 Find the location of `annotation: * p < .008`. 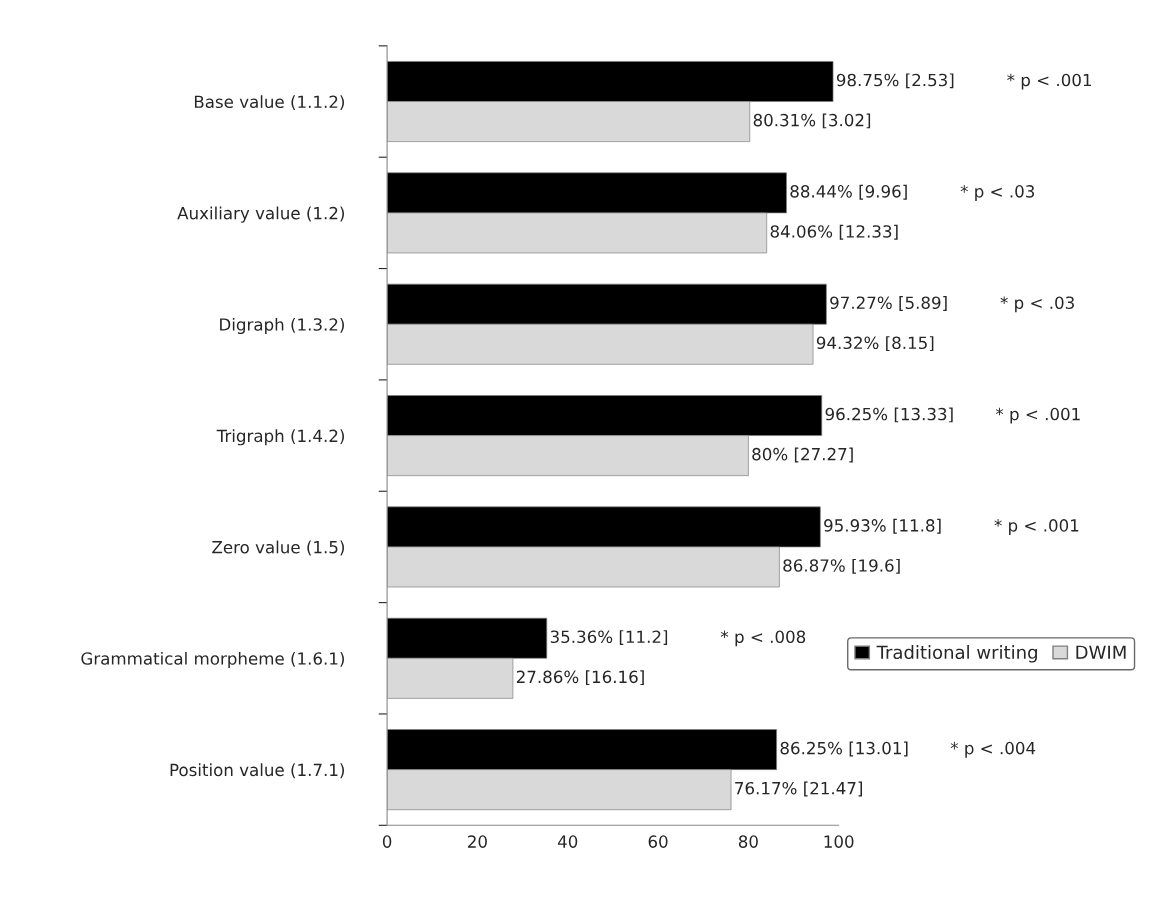

annotation: * p < .008 is located at coordinates (763, 638).